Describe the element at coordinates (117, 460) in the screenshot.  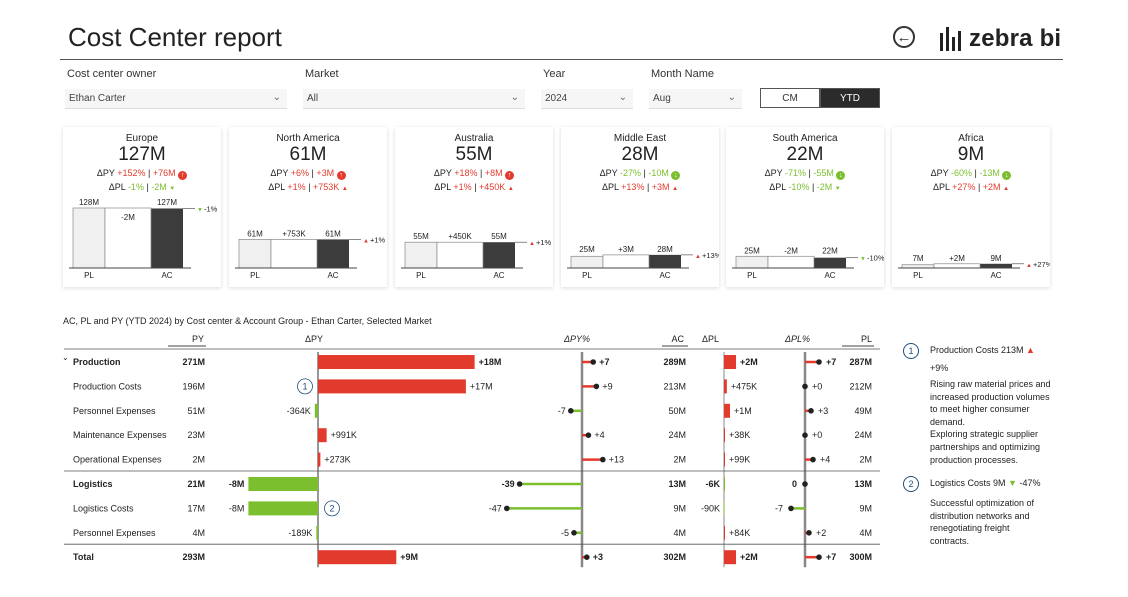
I see `row-label: Operational Expenses` at that location.